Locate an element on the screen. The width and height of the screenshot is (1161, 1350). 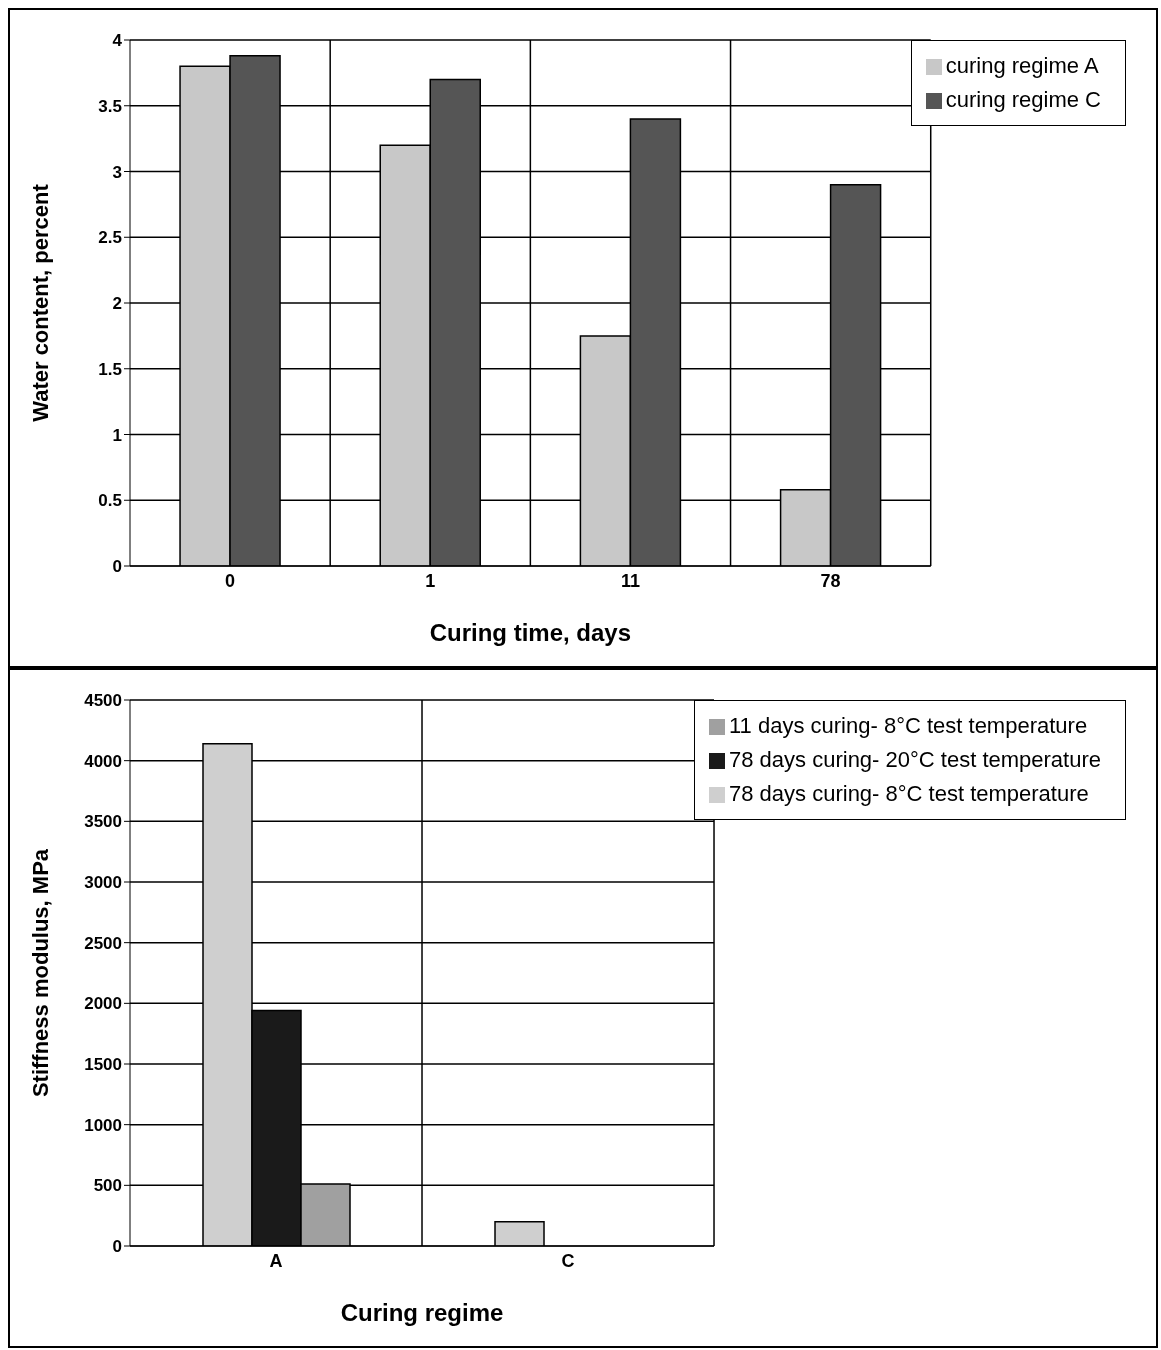
y-tick-label: 0.5 is located at coordinates (110, 501).